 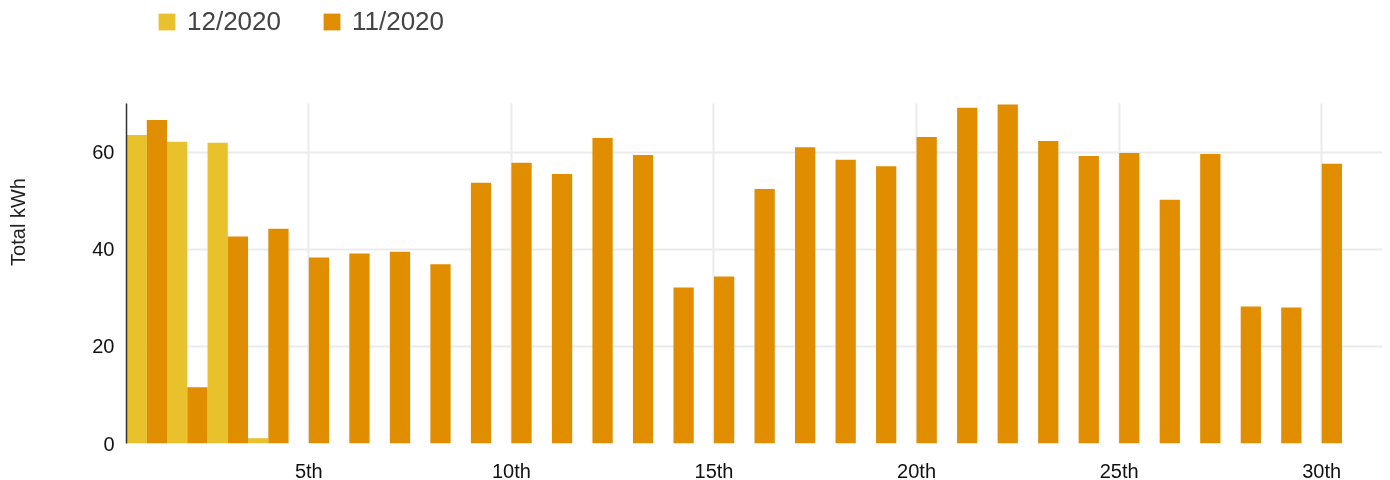 What do you see at coordinates (103, 346) in the screenshot?
I see `y-tick-label: 20` at bounding box center [103, 346].